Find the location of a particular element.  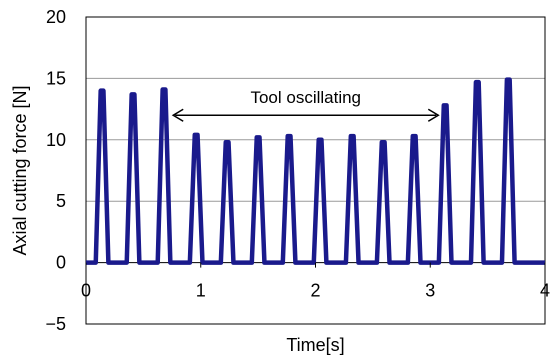

y-tick-label: 0 is located at coordinates (61, 263).